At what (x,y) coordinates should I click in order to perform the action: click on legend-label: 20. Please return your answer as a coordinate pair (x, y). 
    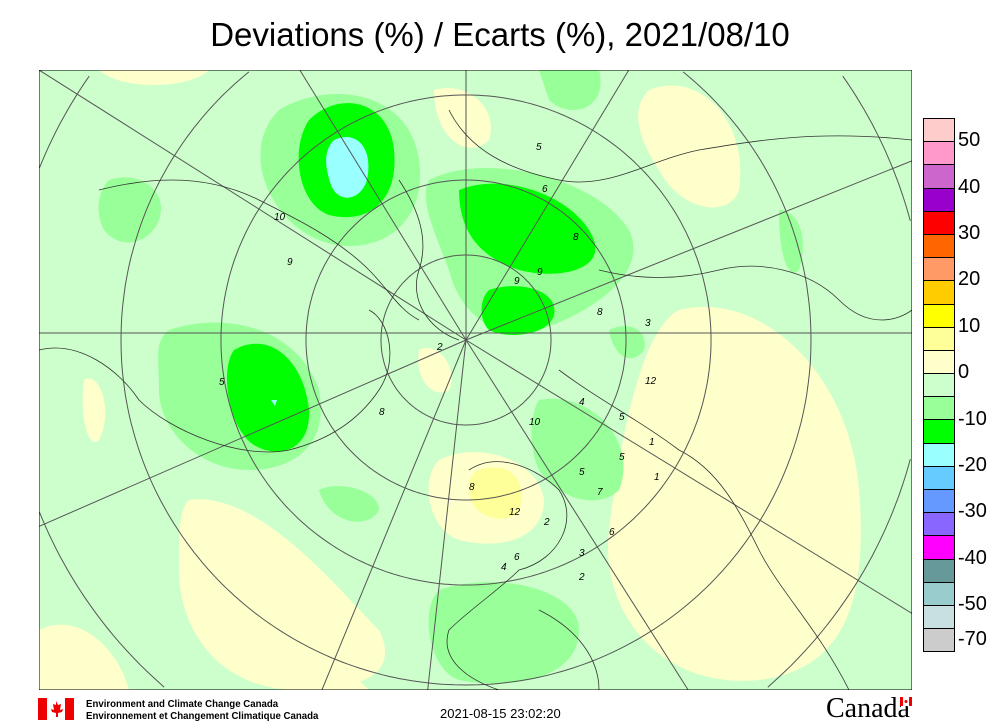
    Looking at the image, I should click on (969, 279).